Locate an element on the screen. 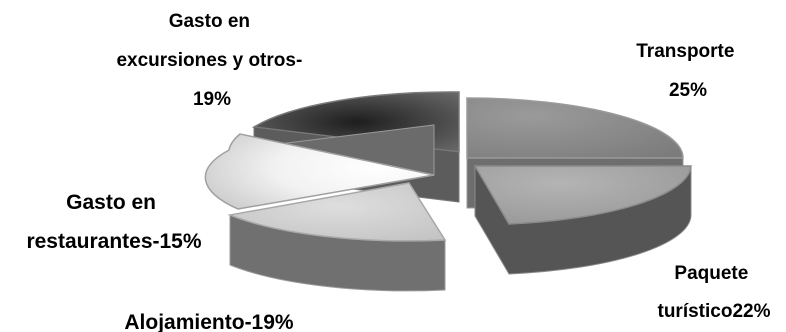 This screenshot has height=332, width=786. label-transporte: Transporte 25% is located at coordinates (687, 71).